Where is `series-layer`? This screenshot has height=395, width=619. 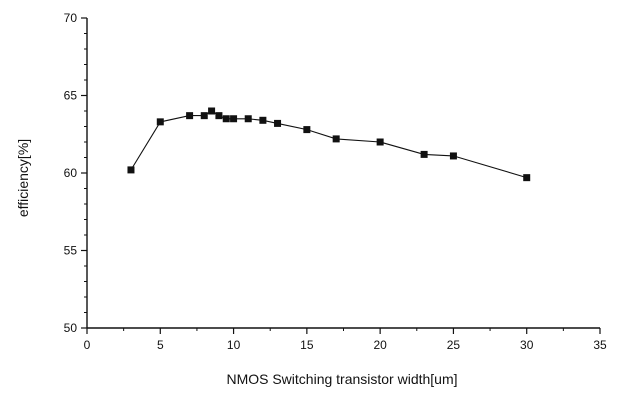
series-layer is located at coordinates (329, 144).